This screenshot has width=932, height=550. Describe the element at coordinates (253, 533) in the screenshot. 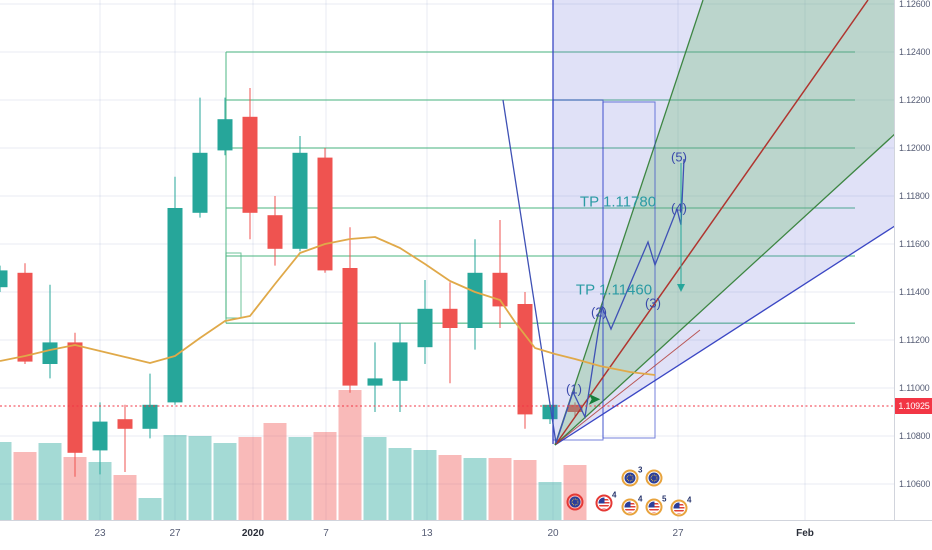

I see `time-axis-label: 2020` at that location.